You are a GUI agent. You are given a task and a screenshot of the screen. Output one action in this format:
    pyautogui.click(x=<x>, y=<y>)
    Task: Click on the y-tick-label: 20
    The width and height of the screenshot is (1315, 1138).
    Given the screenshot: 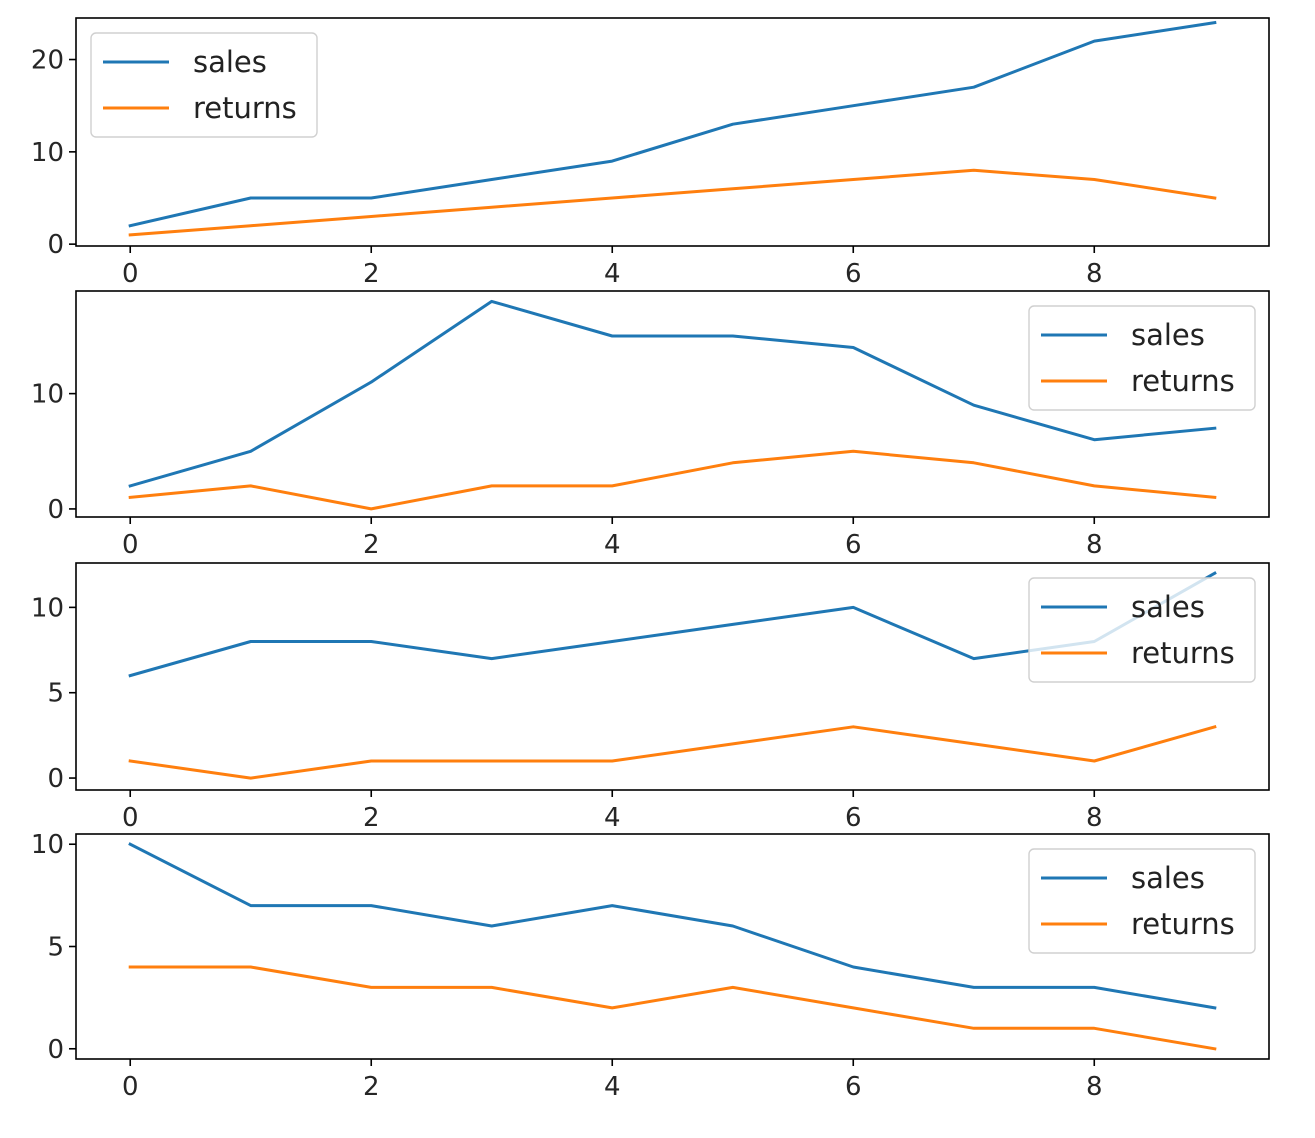 What is the action you would take?
    pyautogui.click(x=47, y=61)
    